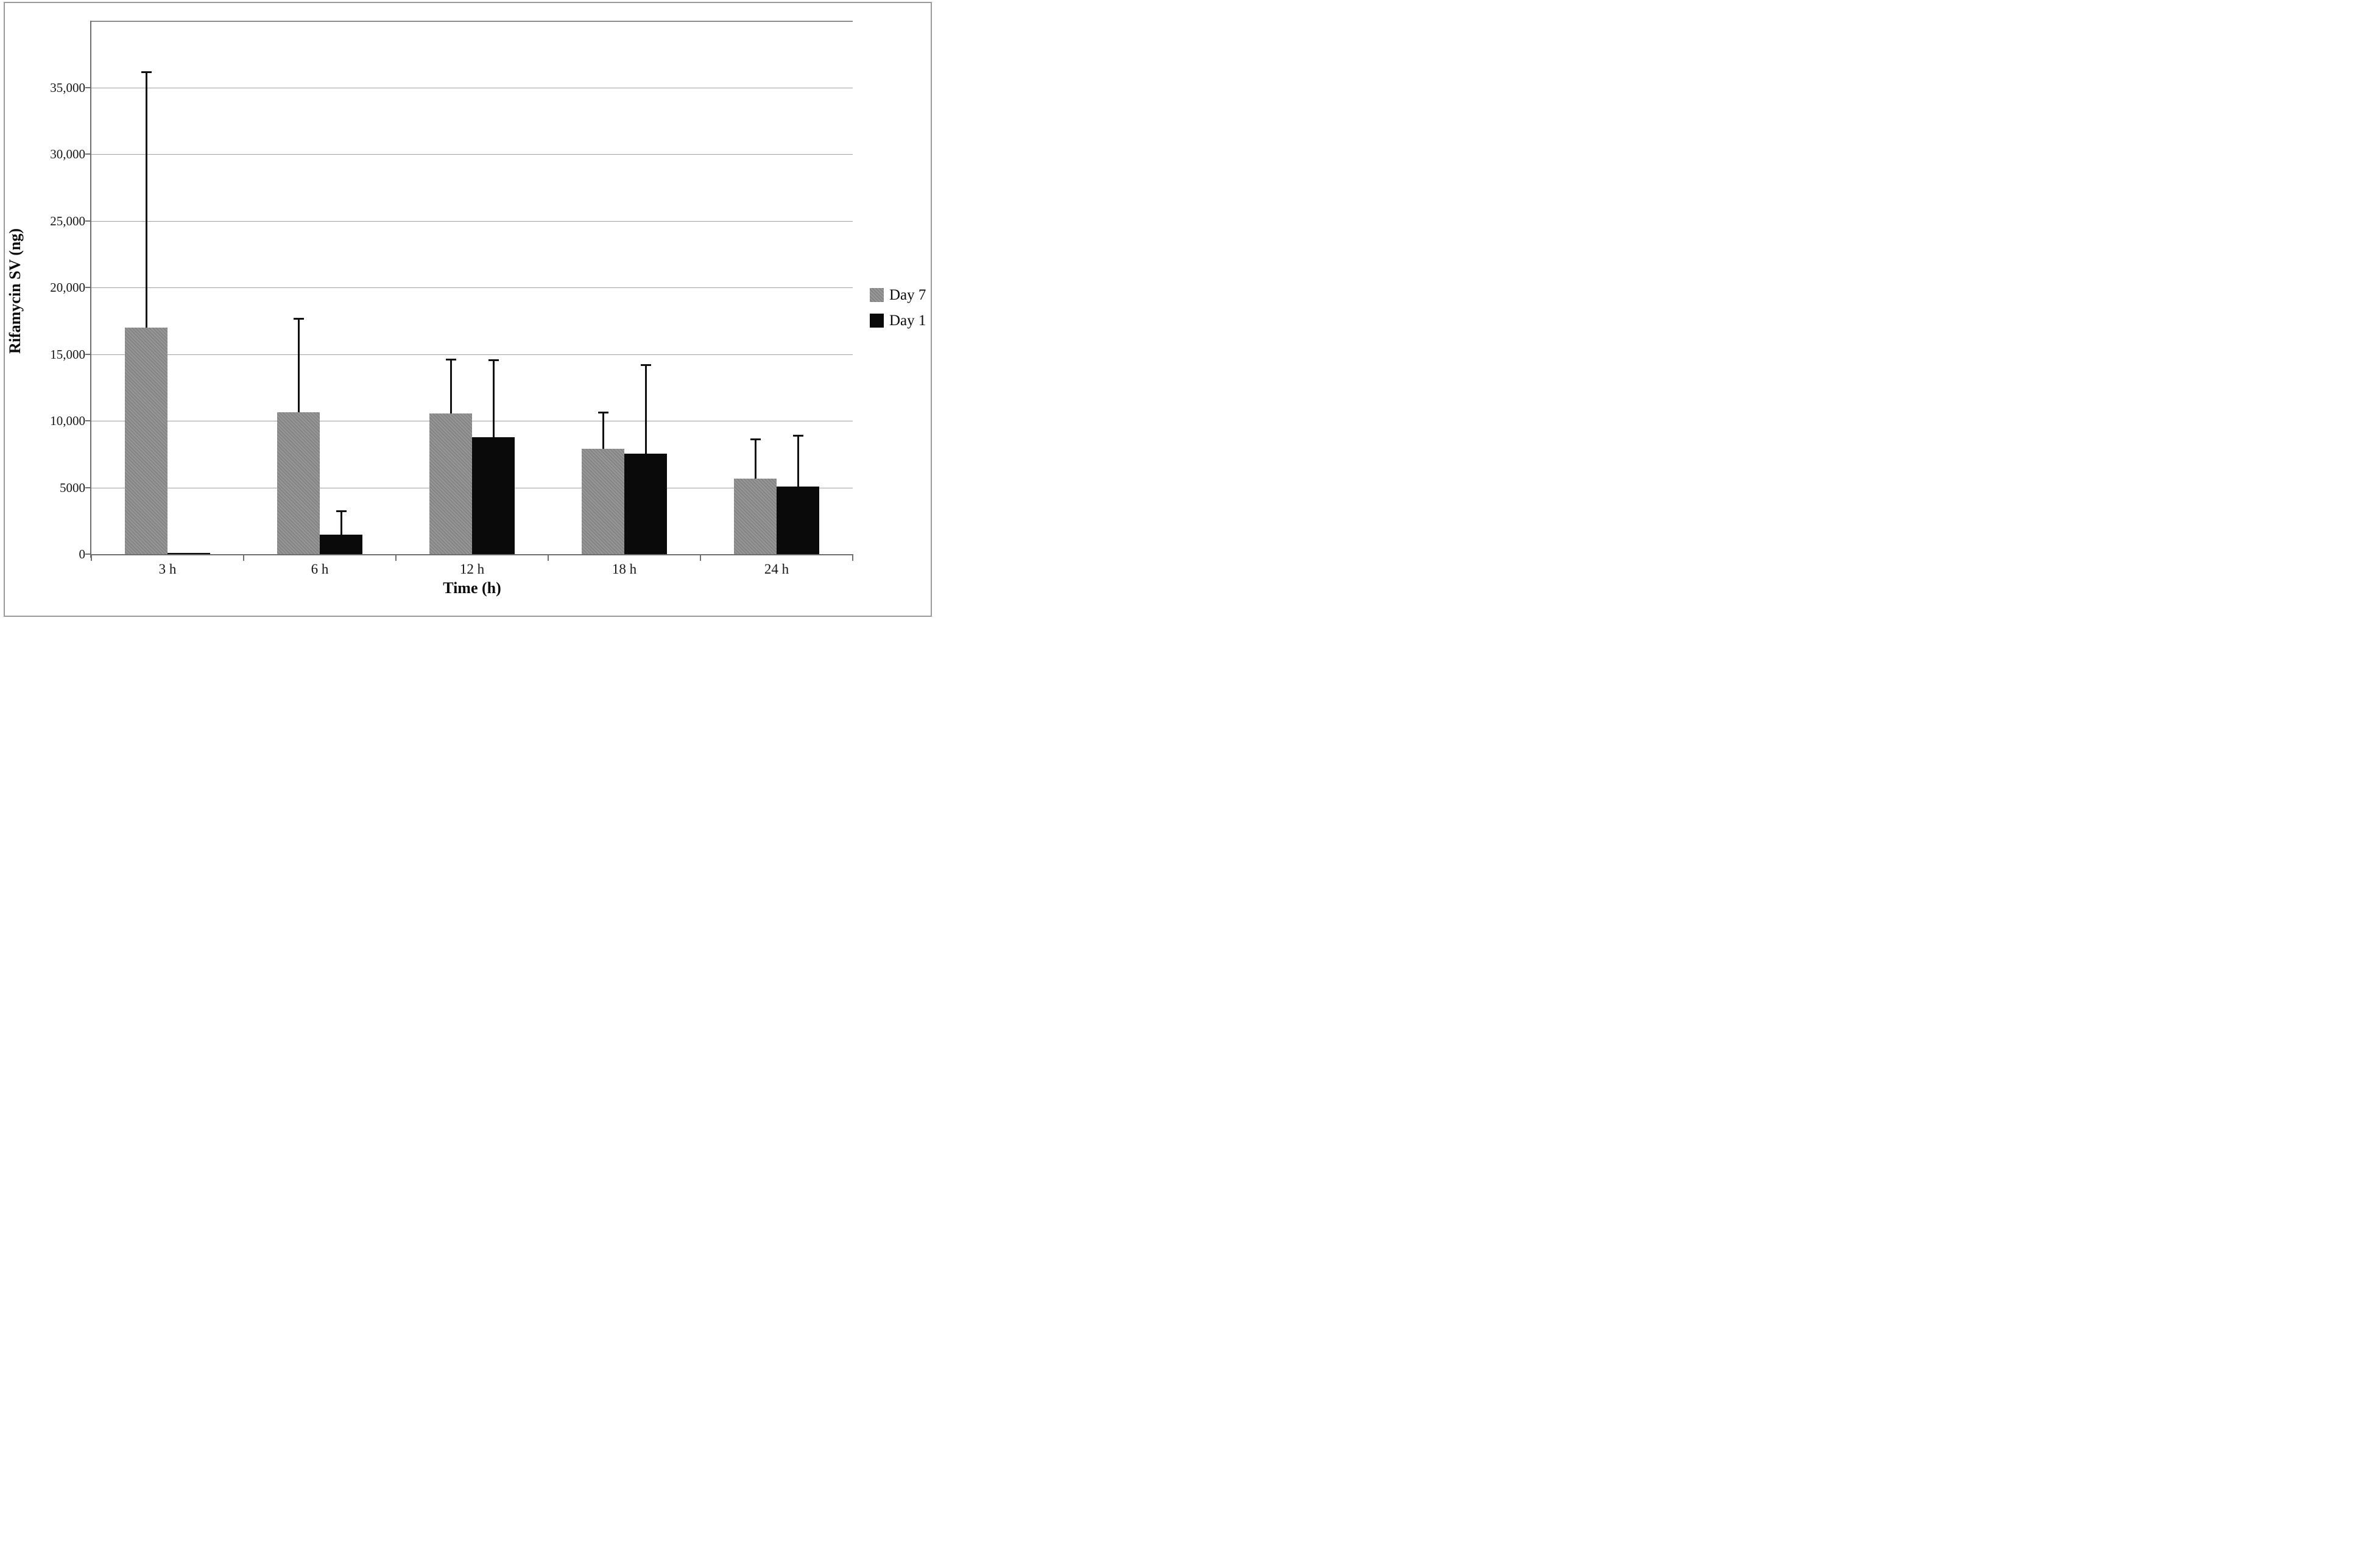 This screenshot has width=2359, height=1568. What do you see at coordinates (776, 569) in the screenshot?
I see `x-tick-label-24h: 24 h` at bounding box center [776, 569].